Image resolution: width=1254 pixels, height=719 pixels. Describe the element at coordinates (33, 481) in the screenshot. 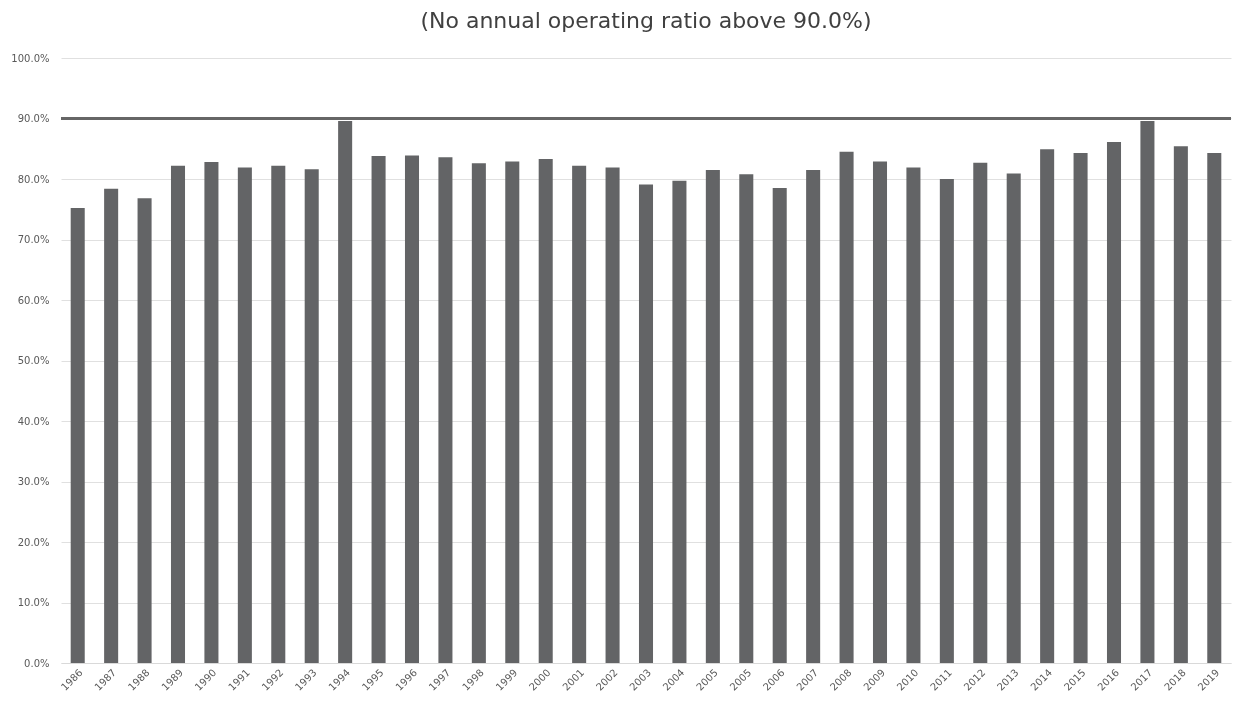

I see `y-tick-label: 30.0%` at that location.